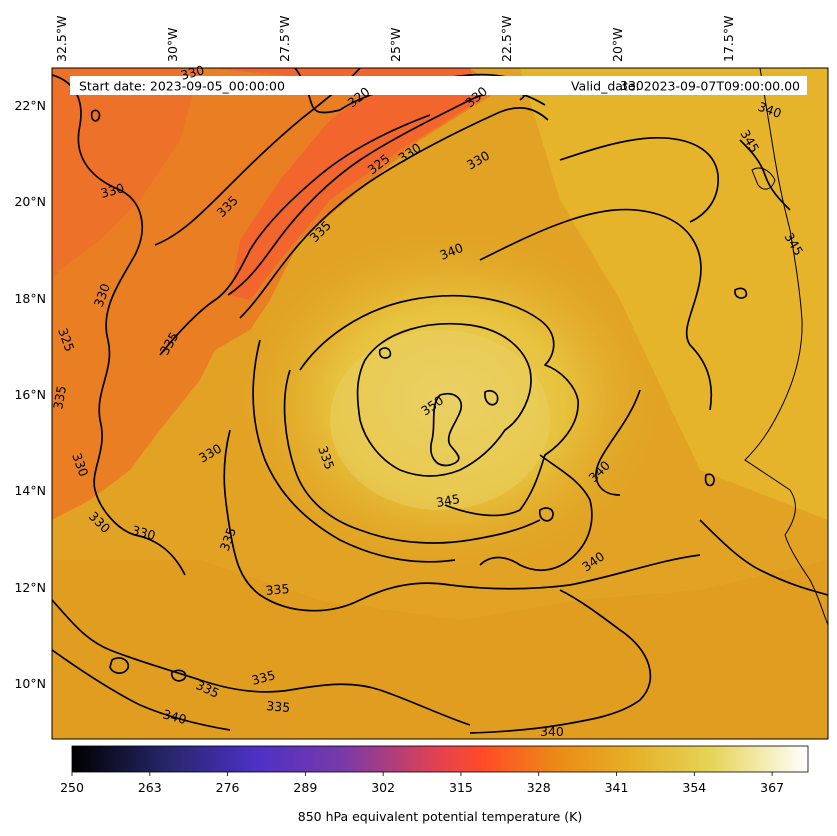  I want to click on colorbar-tick-label: 302, so click(383, 787).